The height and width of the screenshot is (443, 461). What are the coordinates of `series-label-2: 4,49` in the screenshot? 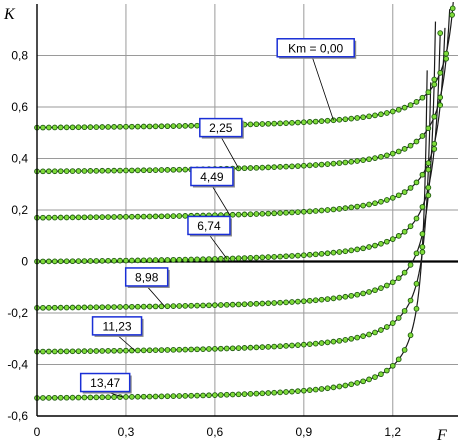 It's located at (212, 177).